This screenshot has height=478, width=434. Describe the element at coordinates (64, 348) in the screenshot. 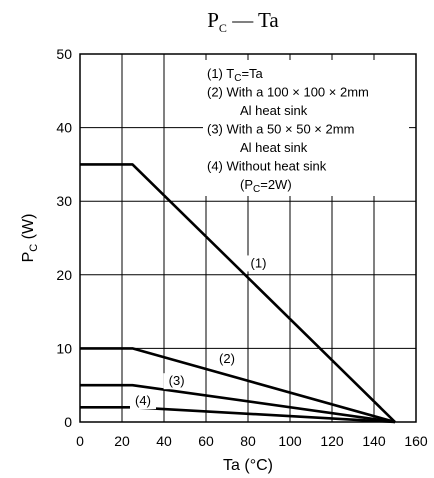

I see `y-tick-label: 10` at that location.